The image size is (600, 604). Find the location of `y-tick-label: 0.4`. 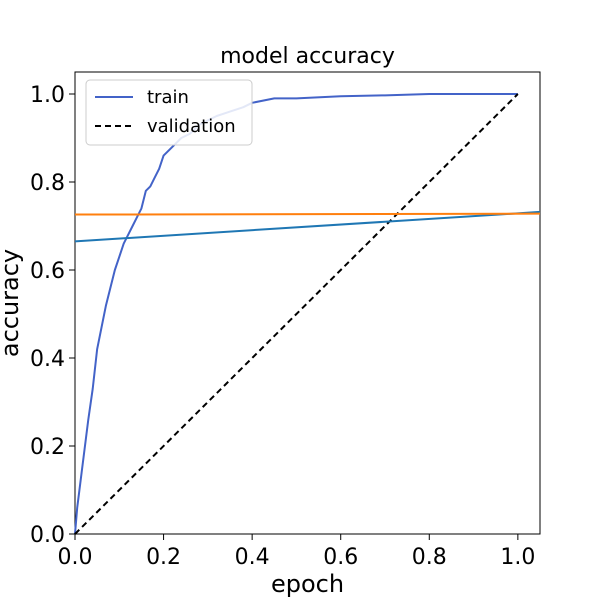

y-tick-label: 0.4 is located at coordinates (47, 359).